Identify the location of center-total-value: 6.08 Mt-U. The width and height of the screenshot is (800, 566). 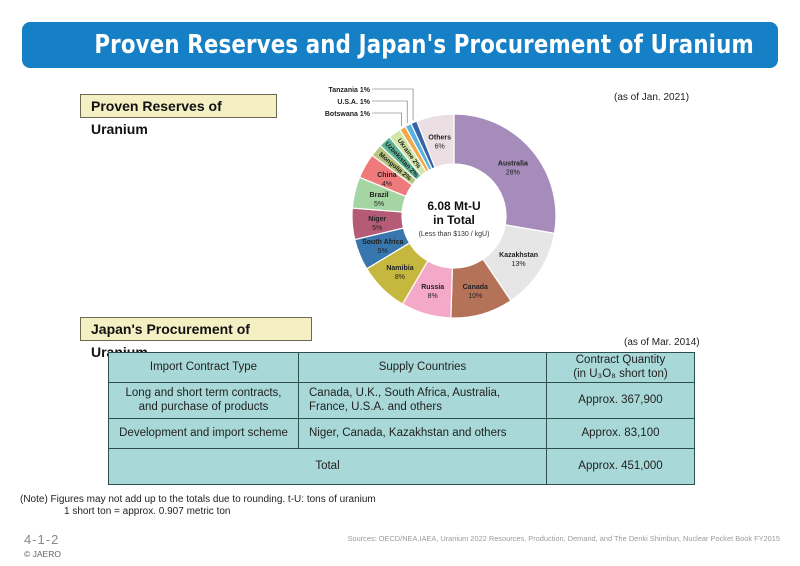
(453, 206).